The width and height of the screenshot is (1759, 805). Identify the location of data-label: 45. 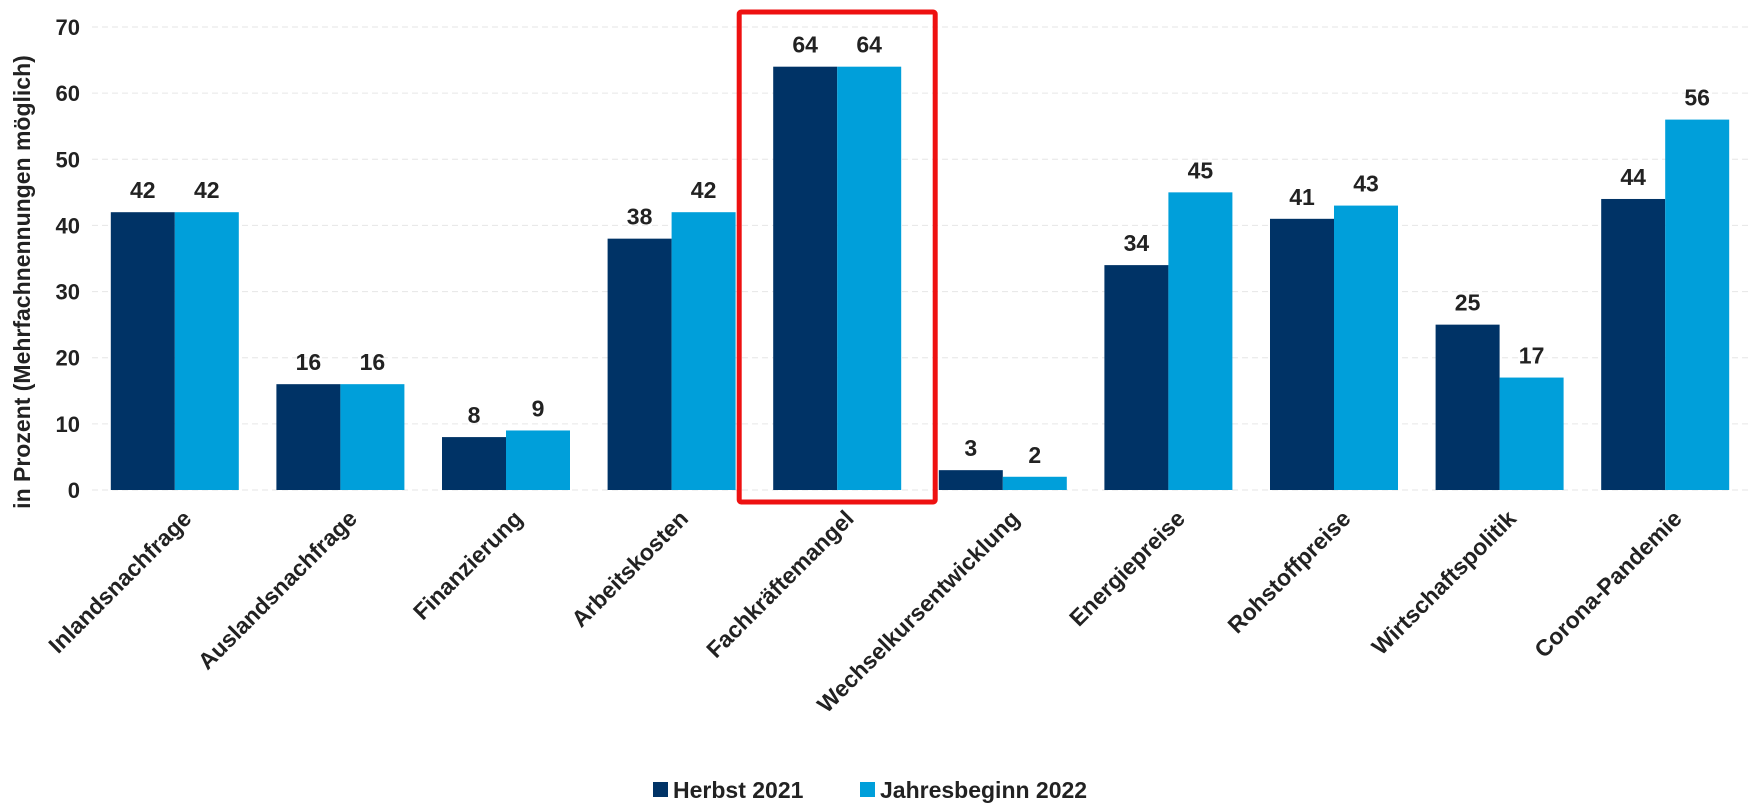
(1201, 170).